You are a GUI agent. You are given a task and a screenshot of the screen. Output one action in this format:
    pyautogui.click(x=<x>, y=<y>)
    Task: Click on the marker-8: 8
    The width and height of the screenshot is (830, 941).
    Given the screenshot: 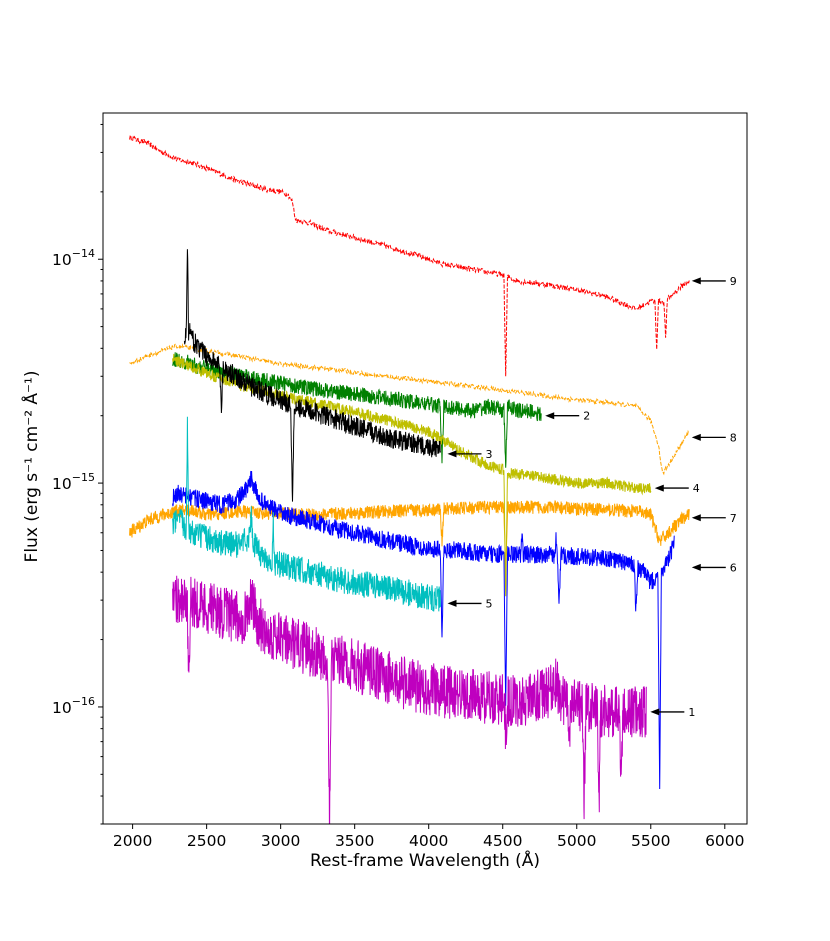 What is the action you would take?
    pyautogui.click(x=714, y=437)
    